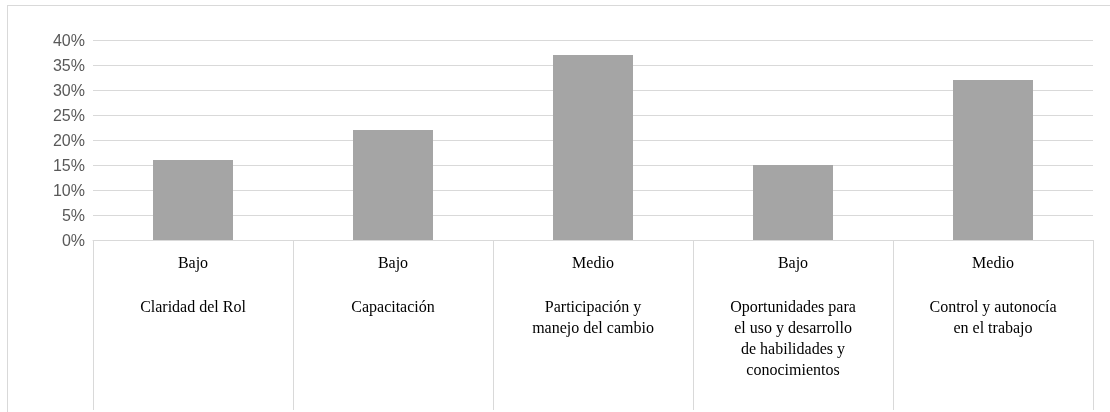 This screenshot has width=1110, height=412. Describe the element at coordinates (68, 65) in the screenshot. I see `y-tick-label: 35%` at that location.